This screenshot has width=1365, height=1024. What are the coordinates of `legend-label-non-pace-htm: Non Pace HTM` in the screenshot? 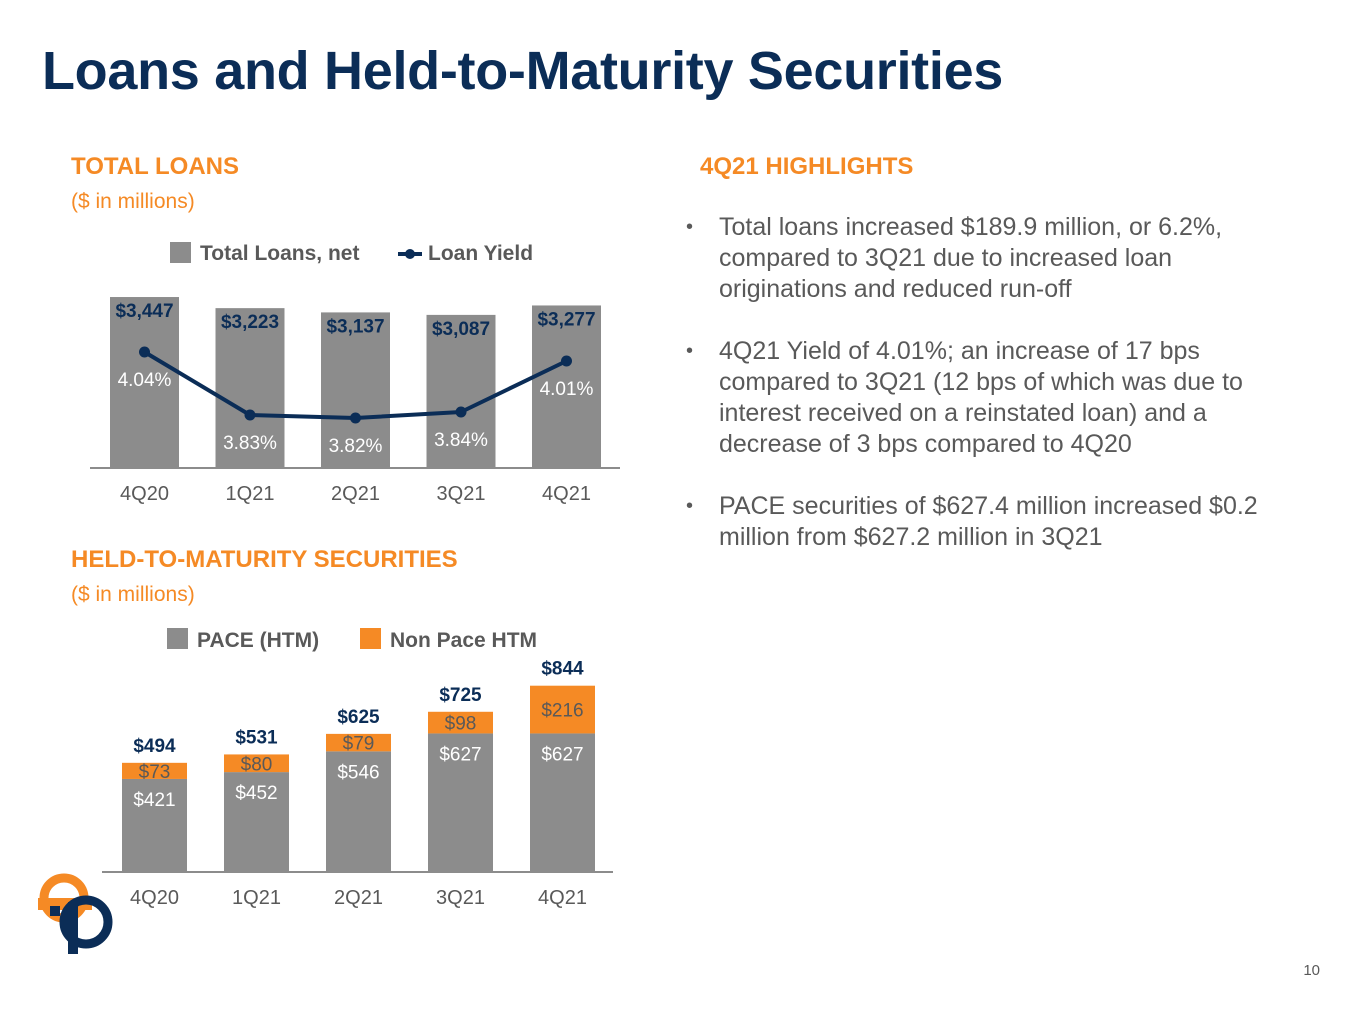 It's located at (463, 640).